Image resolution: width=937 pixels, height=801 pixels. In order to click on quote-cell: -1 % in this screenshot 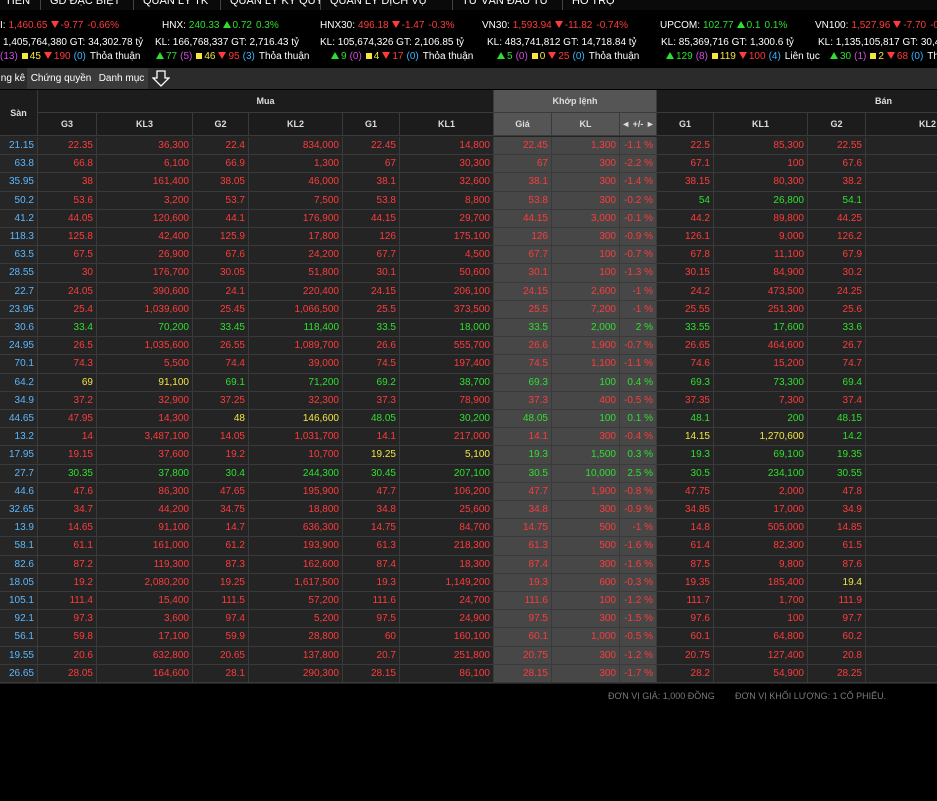, I will do `click(638, 528)`.